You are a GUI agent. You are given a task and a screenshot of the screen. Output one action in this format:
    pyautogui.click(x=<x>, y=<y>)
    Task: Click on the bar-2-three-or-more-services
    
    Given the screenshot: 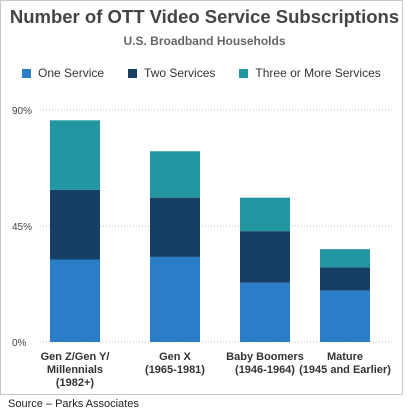 What is the action you would take?
    pyautogui.click(x=175, y=174)
    